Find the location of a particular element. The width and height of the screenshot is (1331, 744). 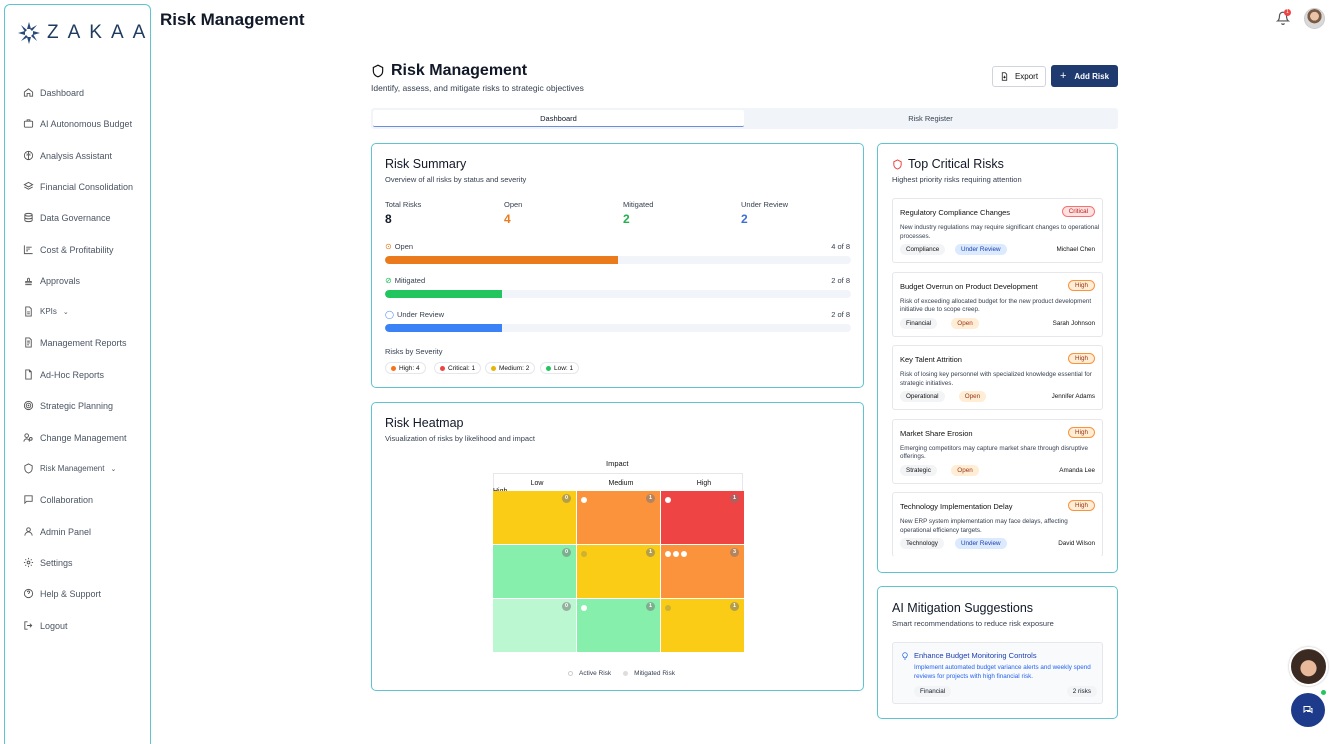

heatmap-cell: 3 is located at coordinates (702, 571).